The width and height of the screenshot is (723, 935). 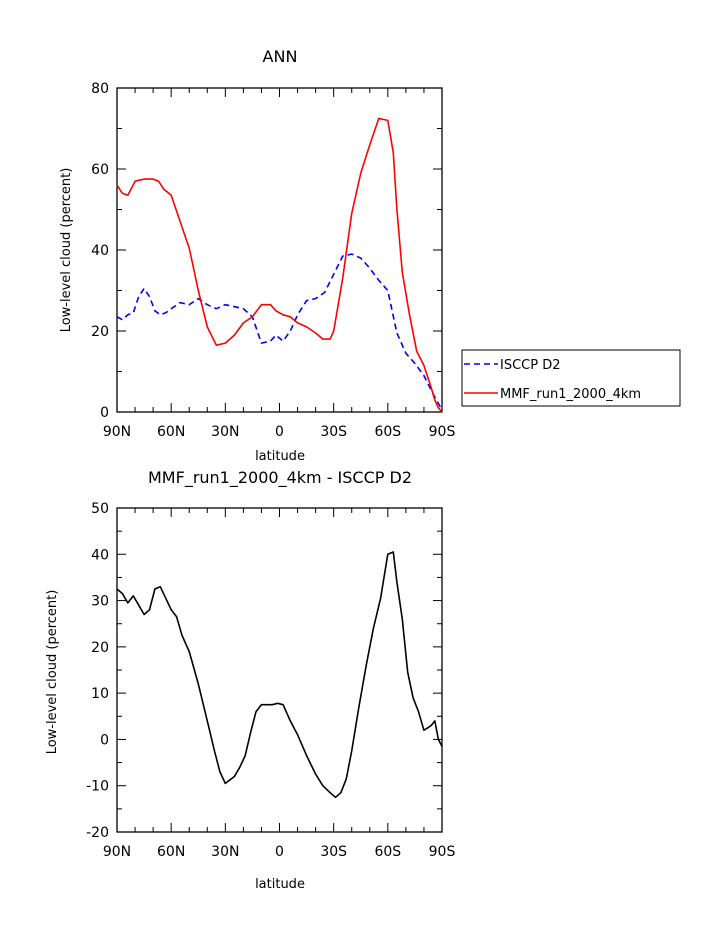 What do you see at coordinates (100, 509) in the screenshot?
I see `y-tick-label: 50` at bounding box center [100, 509].